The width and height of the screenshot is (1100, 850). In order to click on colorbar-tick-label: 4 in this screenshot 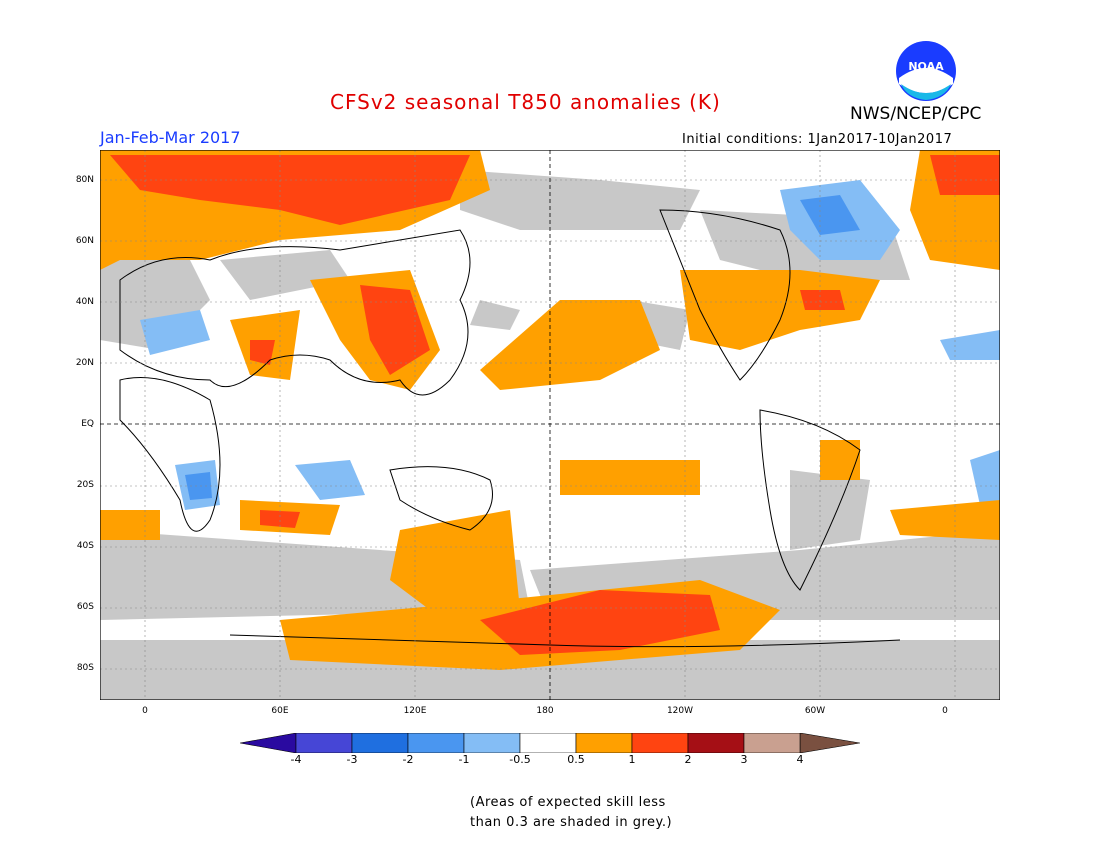, I will do `click(800, 759)`.